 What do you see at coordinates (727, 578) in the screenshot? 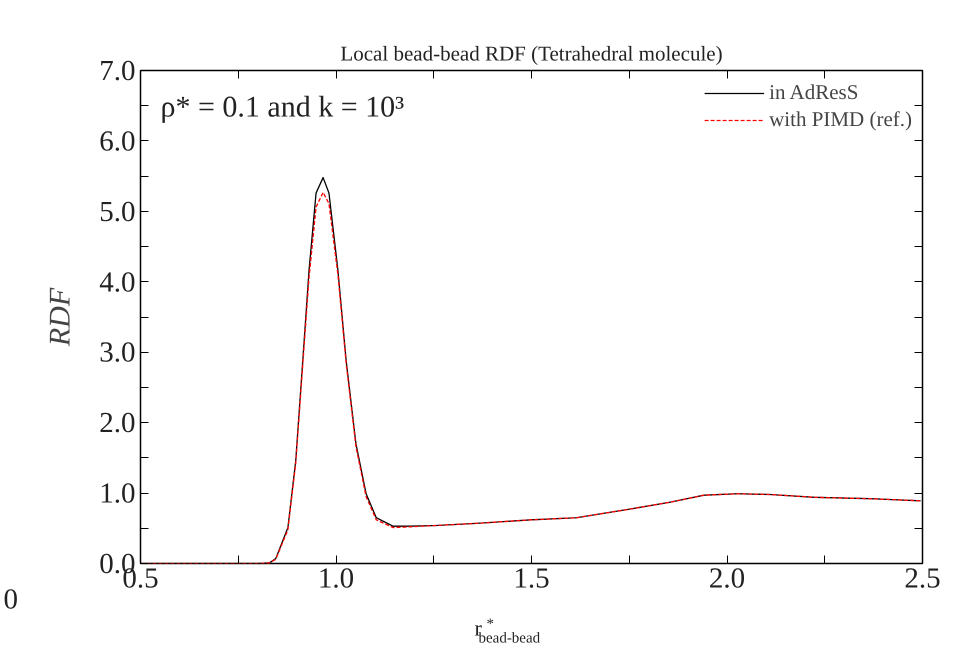
I see `x-tick-label: 2.0` at bounding box center [727, 578].